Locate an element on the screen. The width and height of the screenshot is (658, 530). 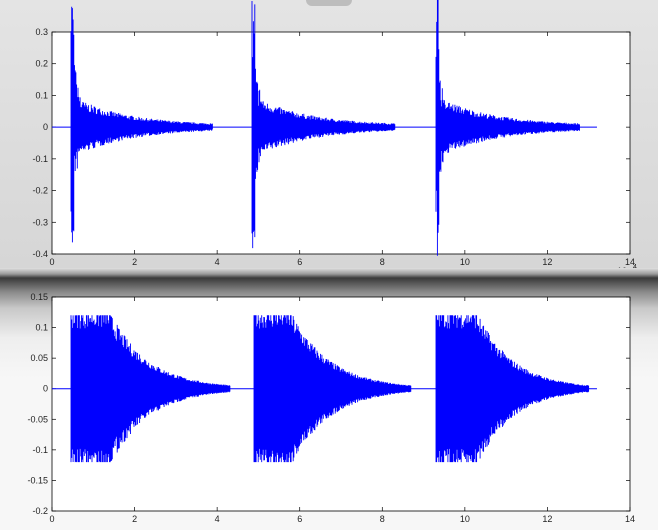
y-tick-label: 0.3 is located at coordinates (41, 32).